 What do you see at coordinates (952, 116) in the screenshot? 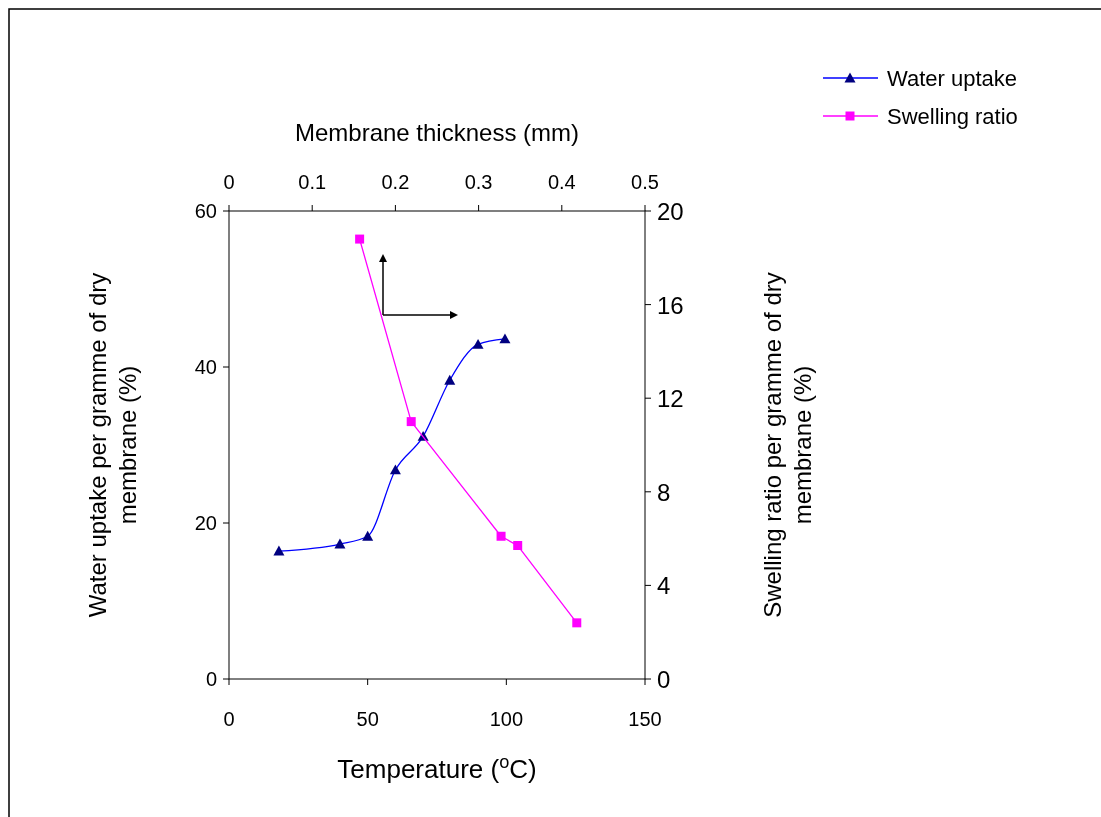
I see `legend-label: Swelling ratio` at bounding box center [952, 116].